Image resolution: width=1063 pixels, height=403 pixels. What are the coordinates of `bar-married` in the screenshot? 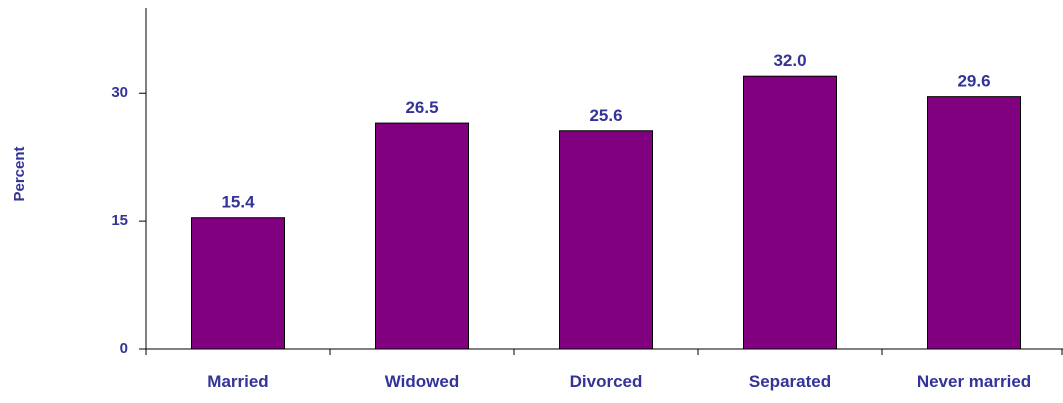 It's located at (238, 283).